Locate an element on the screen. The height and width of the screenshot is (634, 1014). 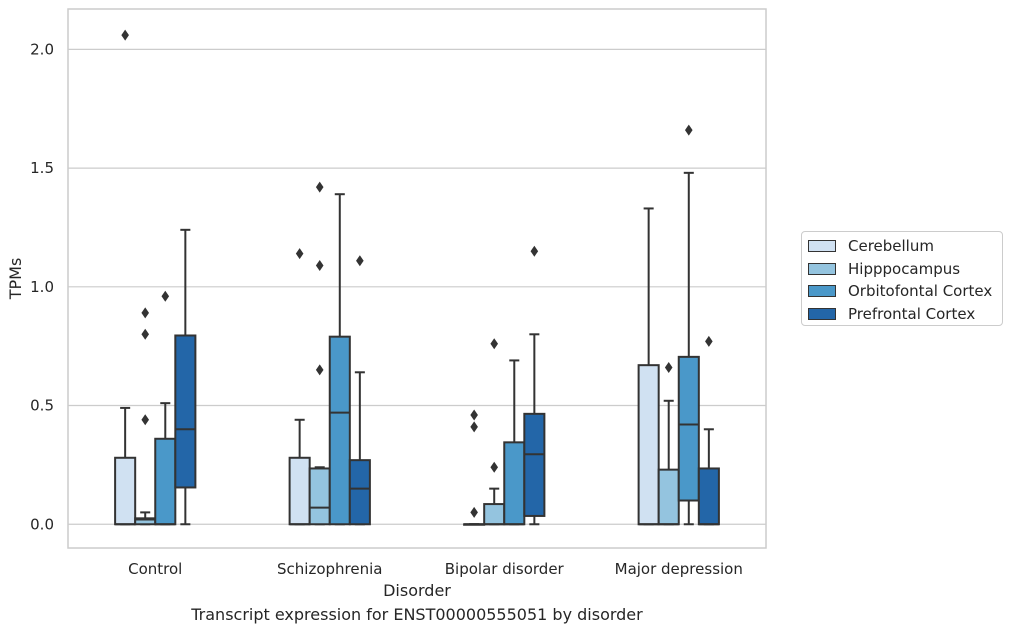
legend-swatch-cerebellum is located at coordinates (822, 246).